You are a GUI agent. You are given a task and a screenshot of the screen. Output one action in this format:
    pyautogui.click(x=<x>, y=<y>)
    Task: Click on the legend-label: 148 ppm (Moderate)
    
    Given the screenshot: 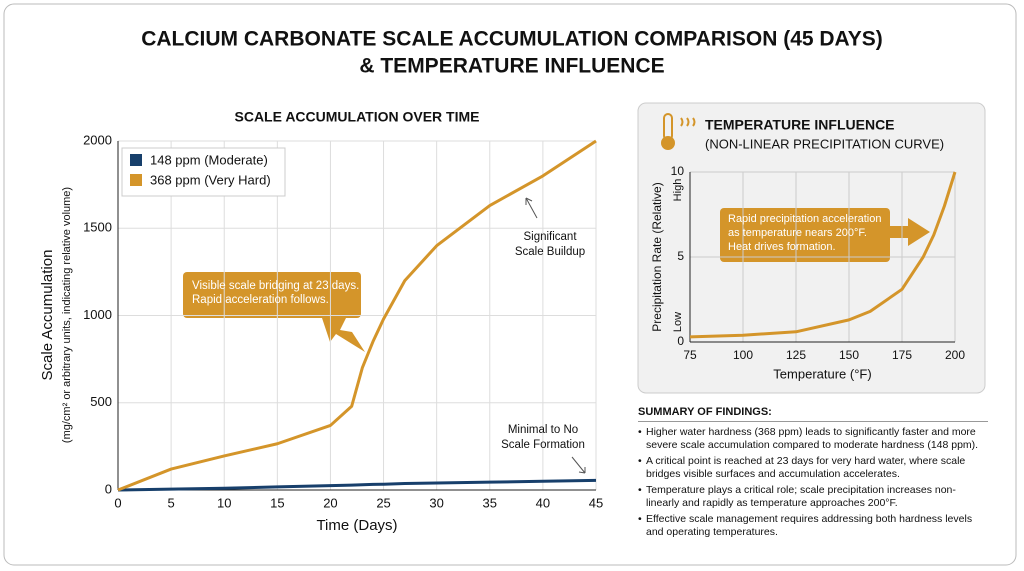 What is the action you would take?
    pyautogui.click(x=209, y=159)
    